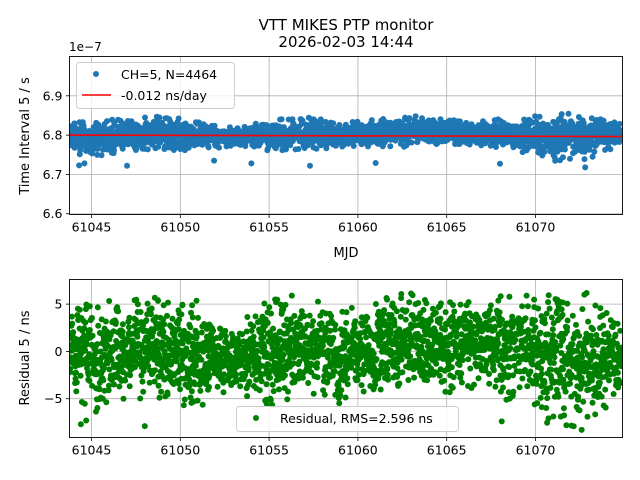 This screenshot has width=640, height=480. I want to click on top-outlier-point, so click(499, 163).